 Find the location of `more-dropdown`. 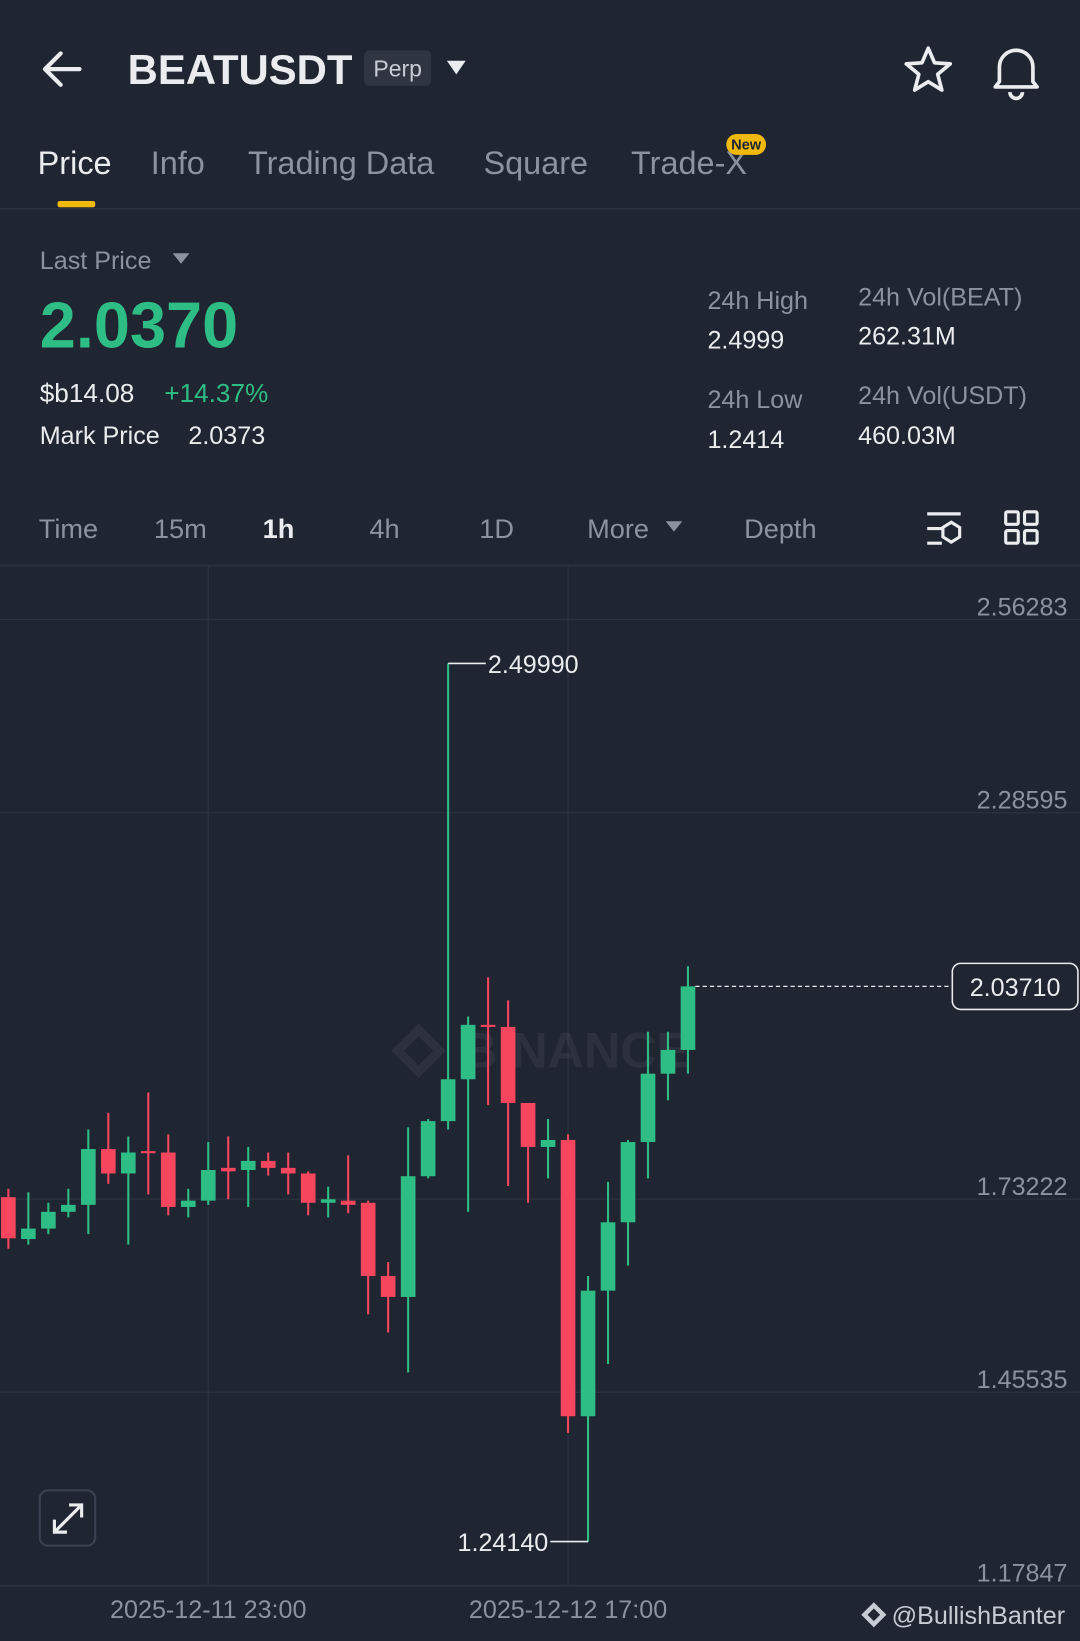

more-dropdown is located at coordinates (674, 526).